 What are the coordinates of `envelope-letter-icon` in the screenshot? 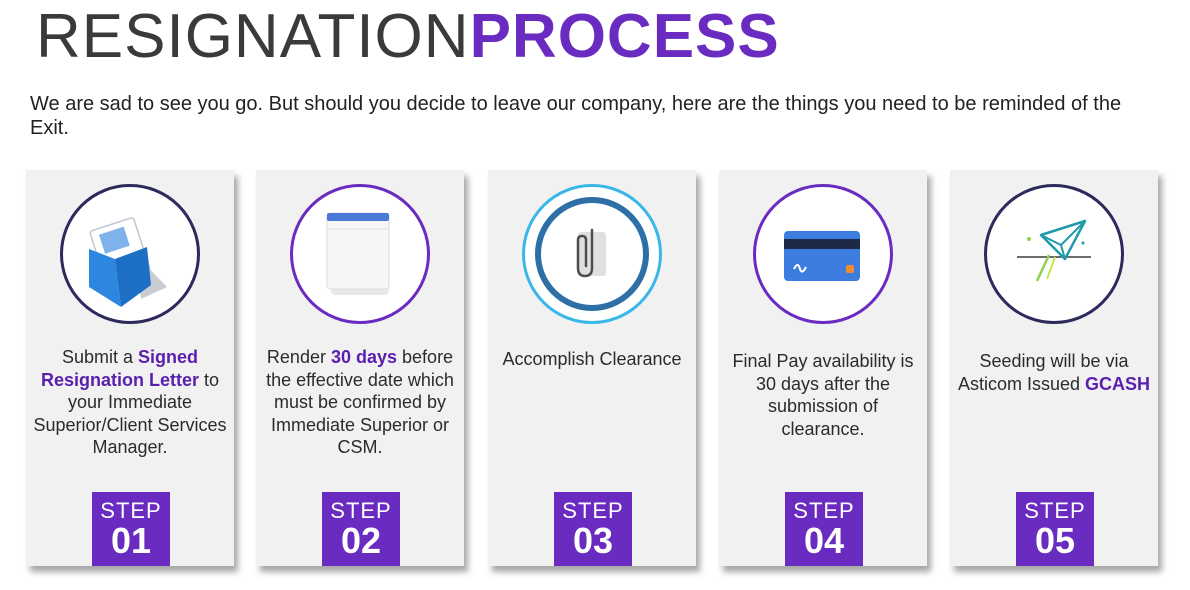 It's located at (130, 254).